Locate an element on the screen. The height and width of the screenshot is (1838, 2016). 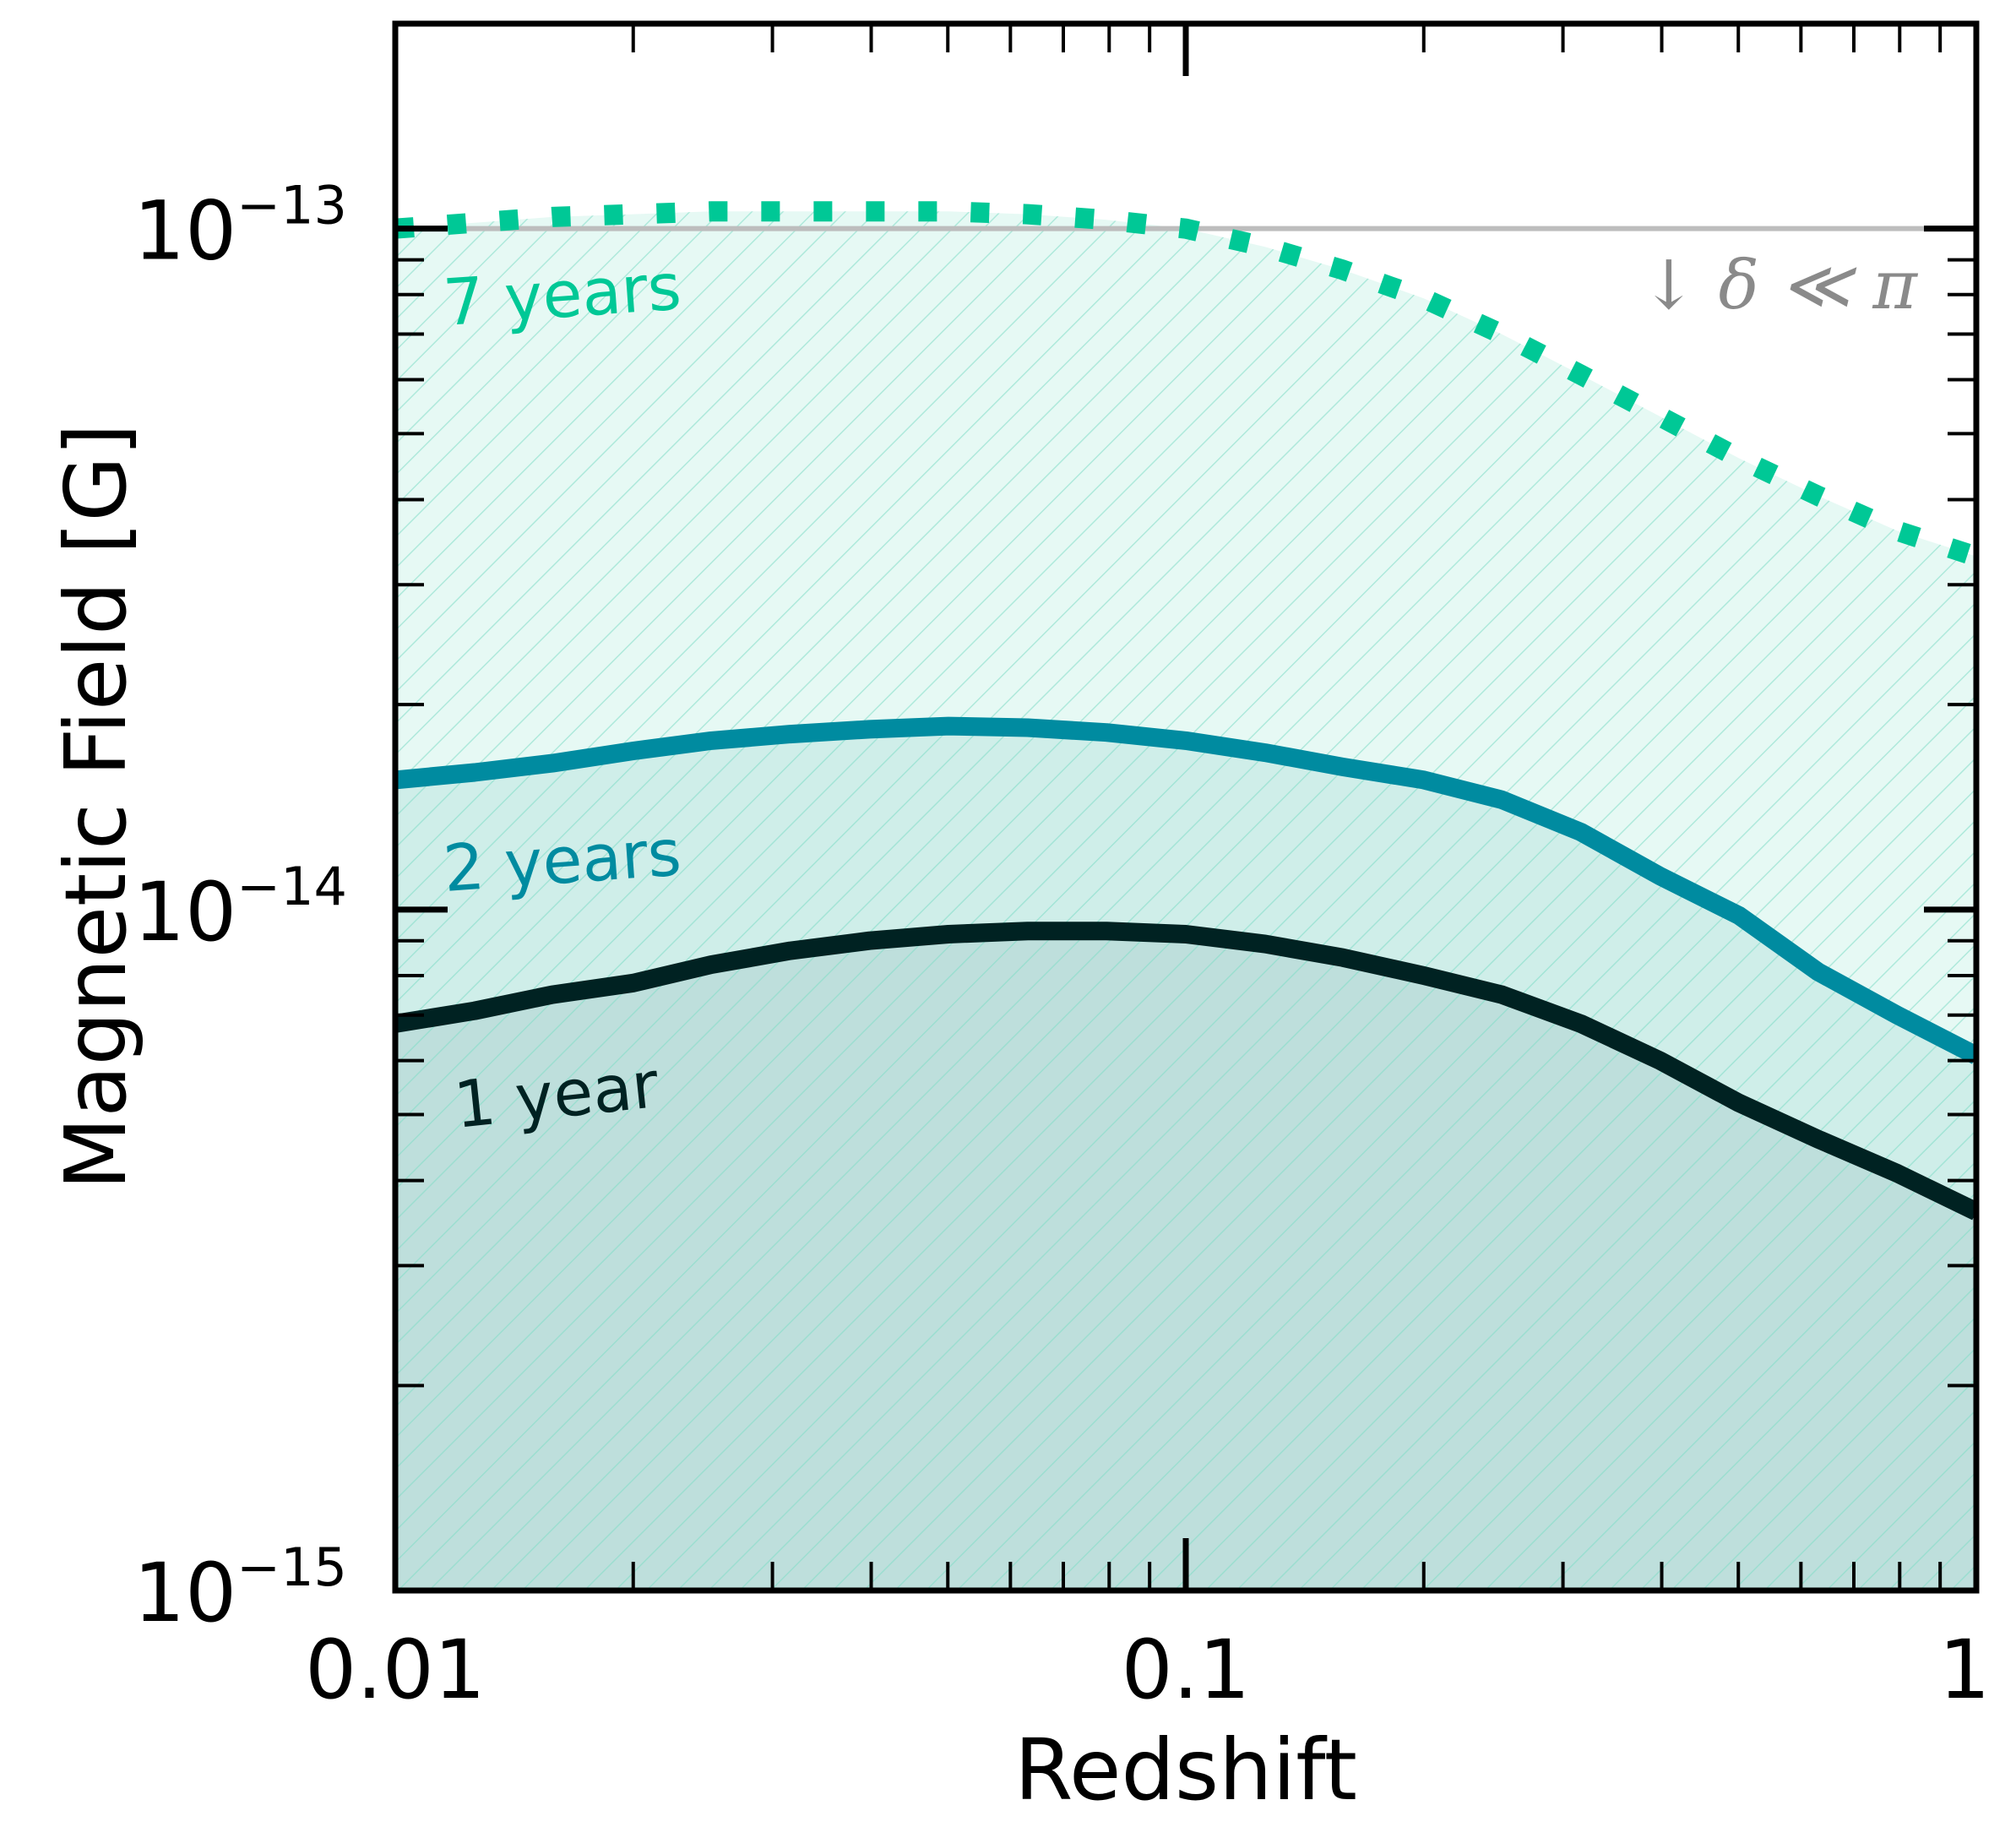
y-axis-title: Magnetic Field [G] is located at coordinates (95, 806).